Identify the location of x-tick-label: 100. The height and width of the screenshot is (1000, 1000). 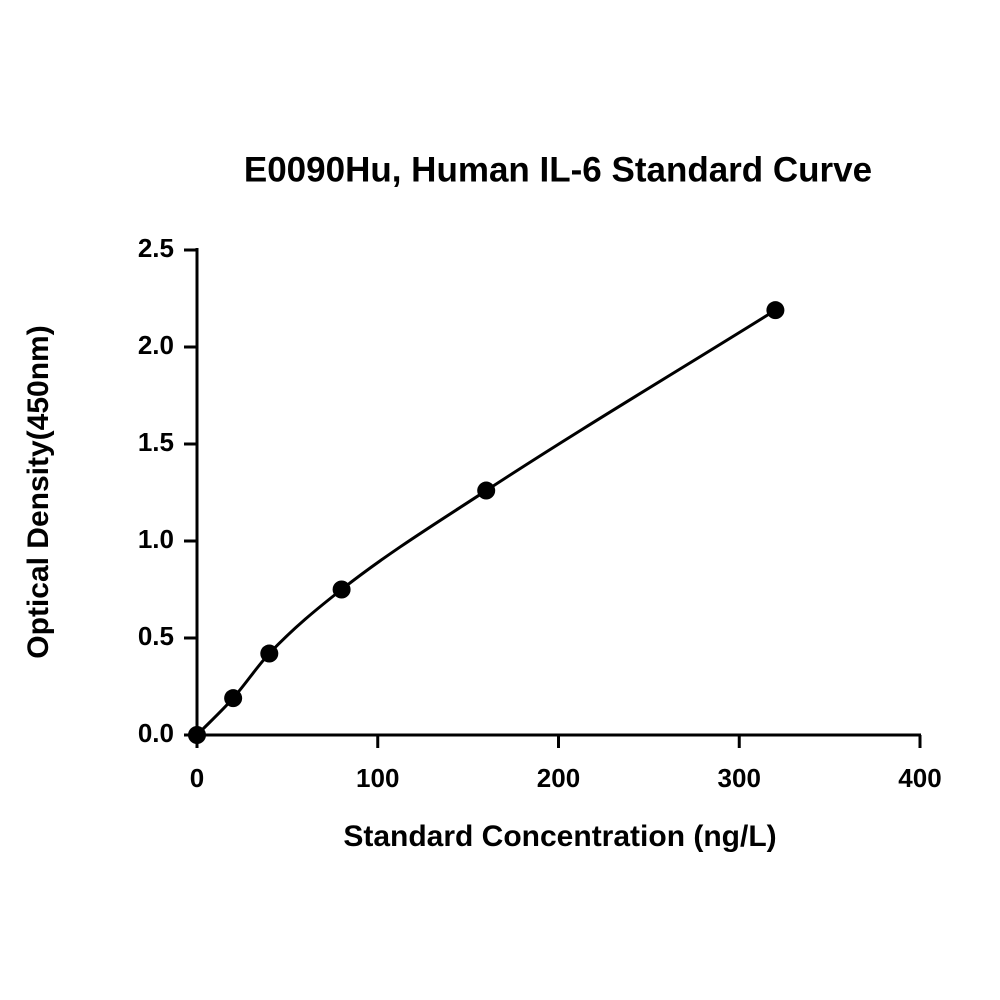
(377, 778).